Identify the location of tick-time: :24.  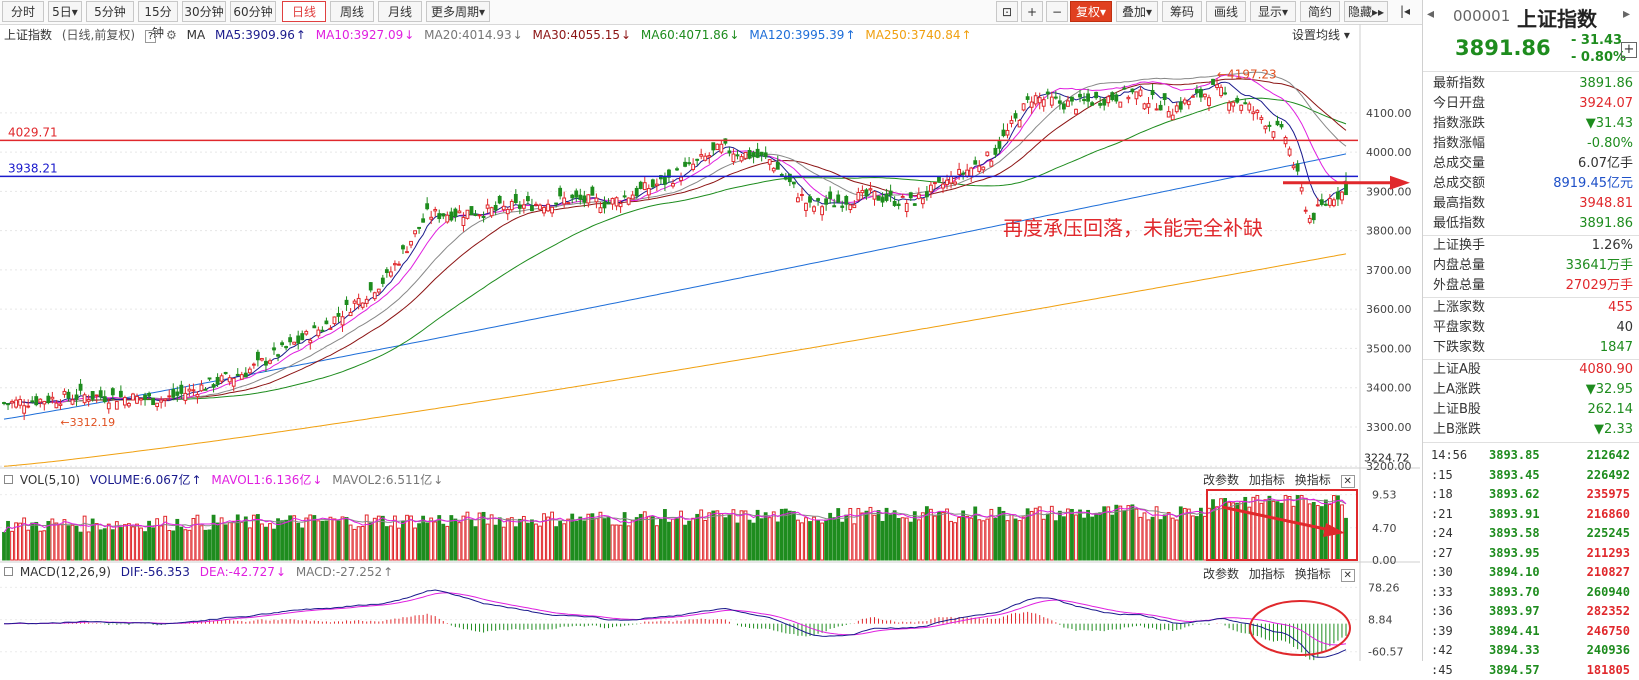
(1442, 533).